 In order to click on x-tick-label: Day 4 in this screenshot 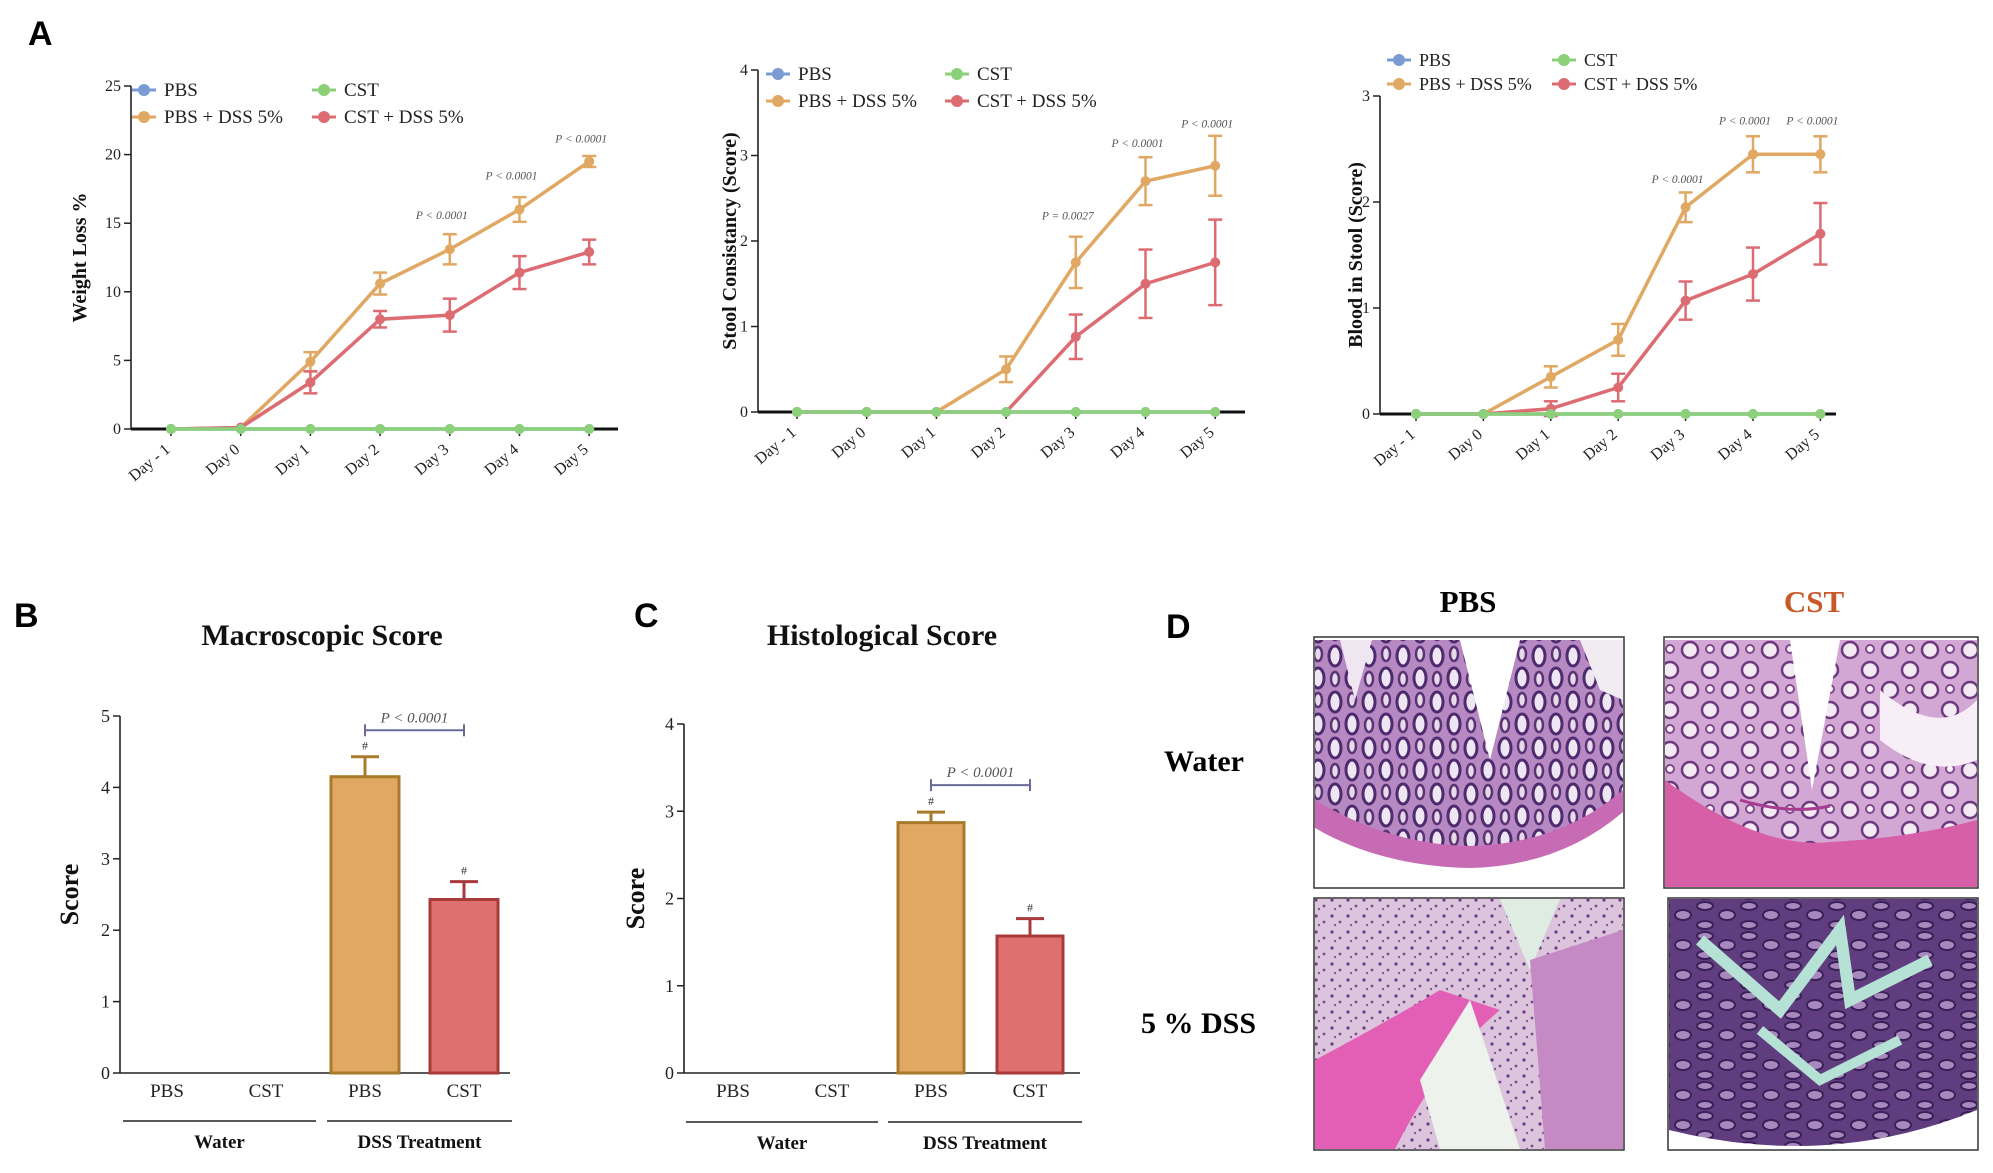, I will do `click(1128, 443)`.